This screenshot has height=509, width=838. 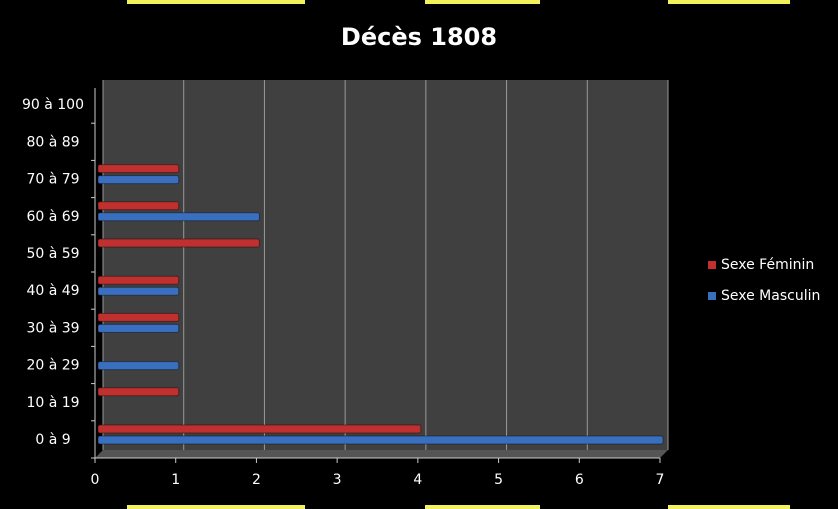 I want to click on x-tick-label: 1, so click(x=175, y=480).